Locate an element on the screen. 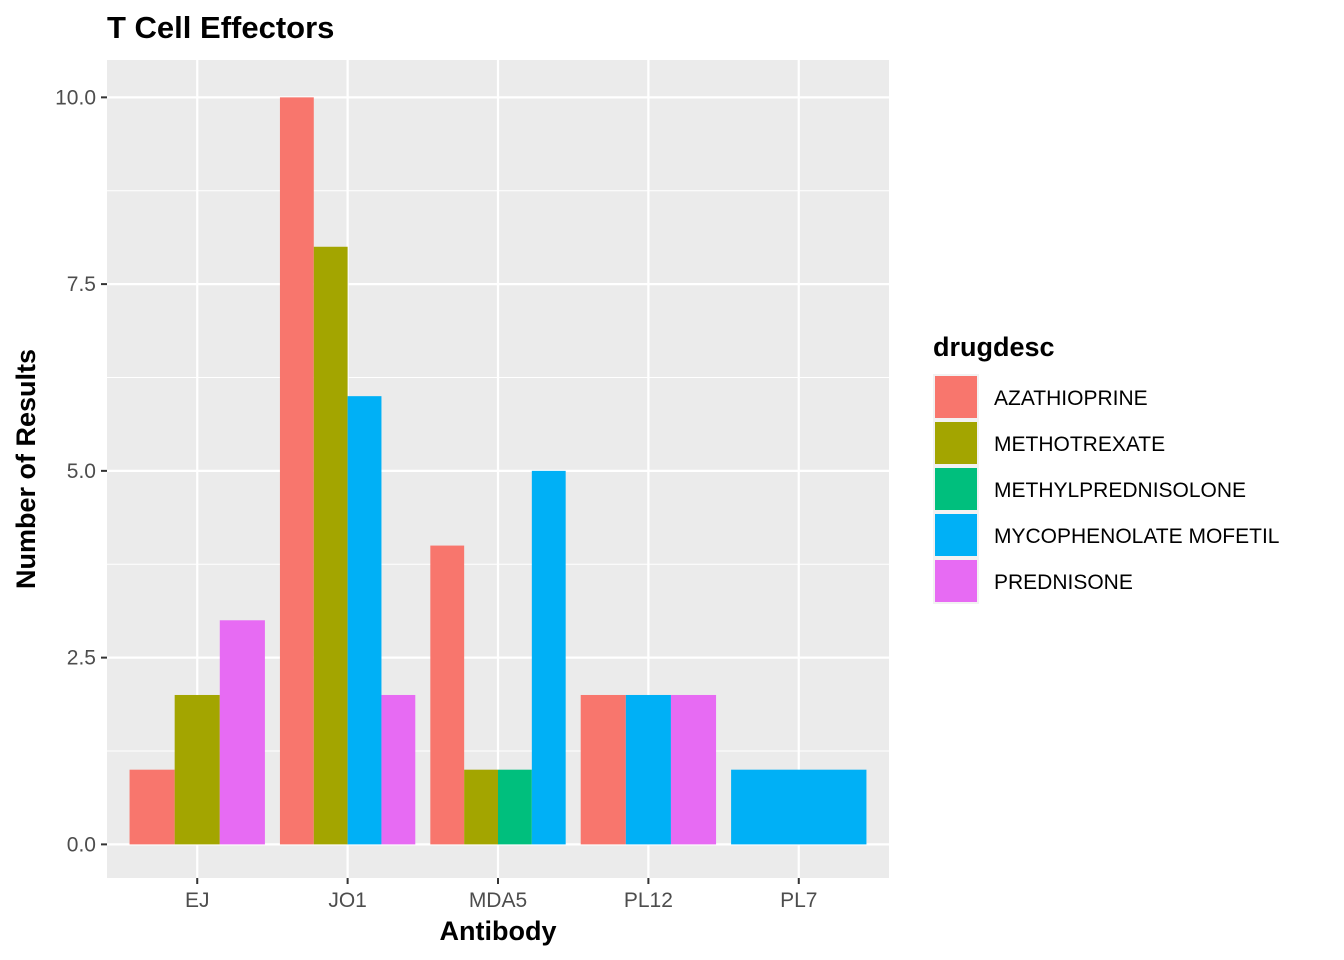 This screenshot has height=960, width=1344. legend-label: METHYLPREDNISOLONE is located at coordinates (1120, 490).